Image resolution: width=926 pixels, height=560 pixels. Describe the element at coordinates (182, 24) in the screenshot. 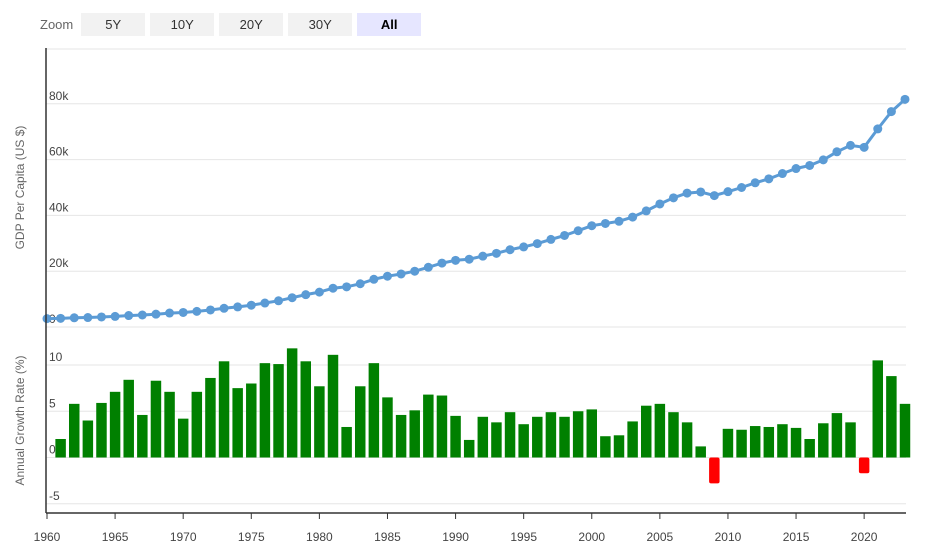

I see `zoom-10y-button: 10Y` at that location.